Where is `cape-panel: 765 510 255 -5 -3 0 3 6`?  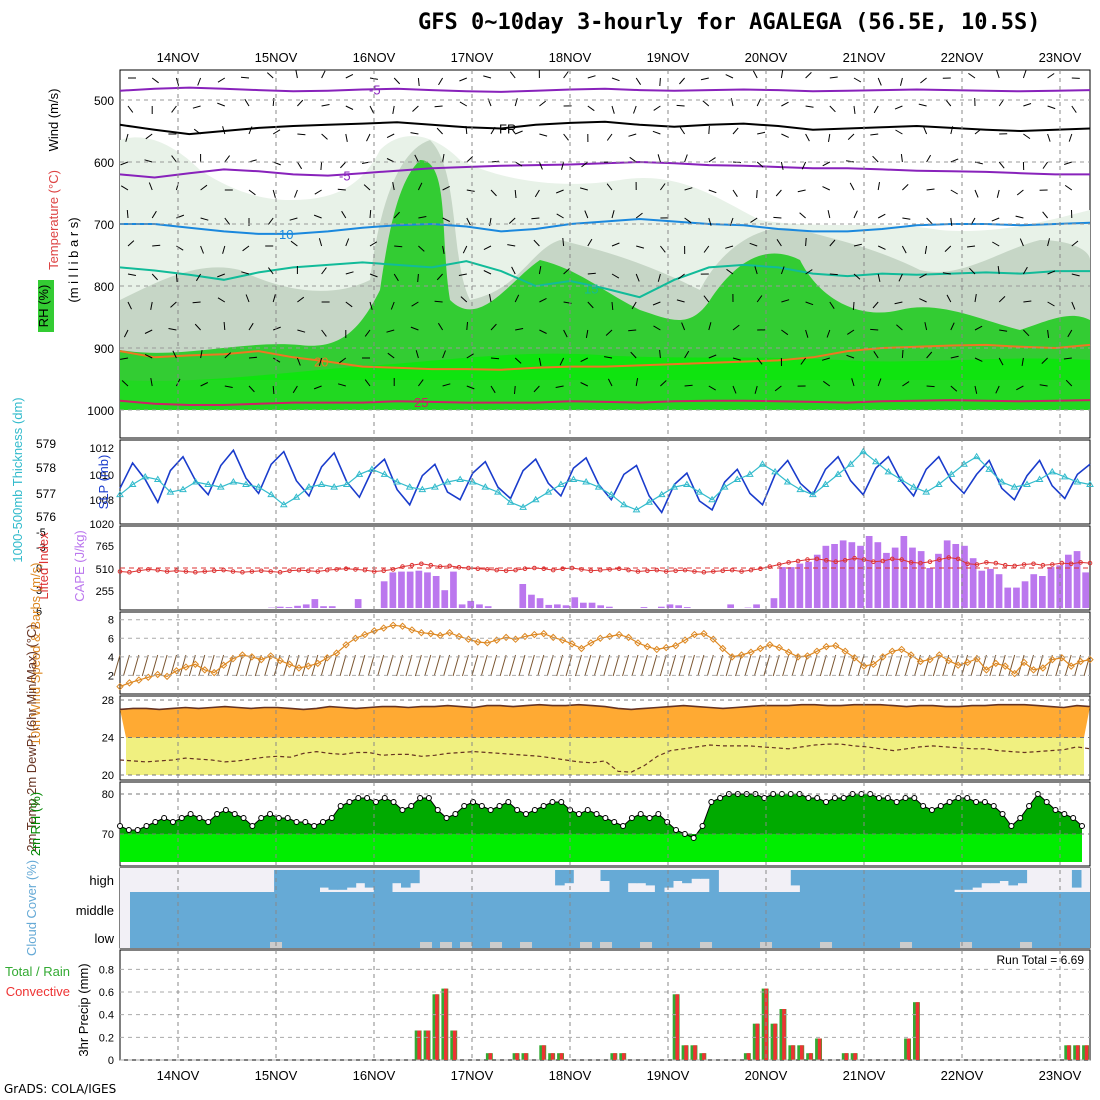
cape-panel: 765 510 255 -5 -3 0 3 6 is located at coordinates (564, 572).